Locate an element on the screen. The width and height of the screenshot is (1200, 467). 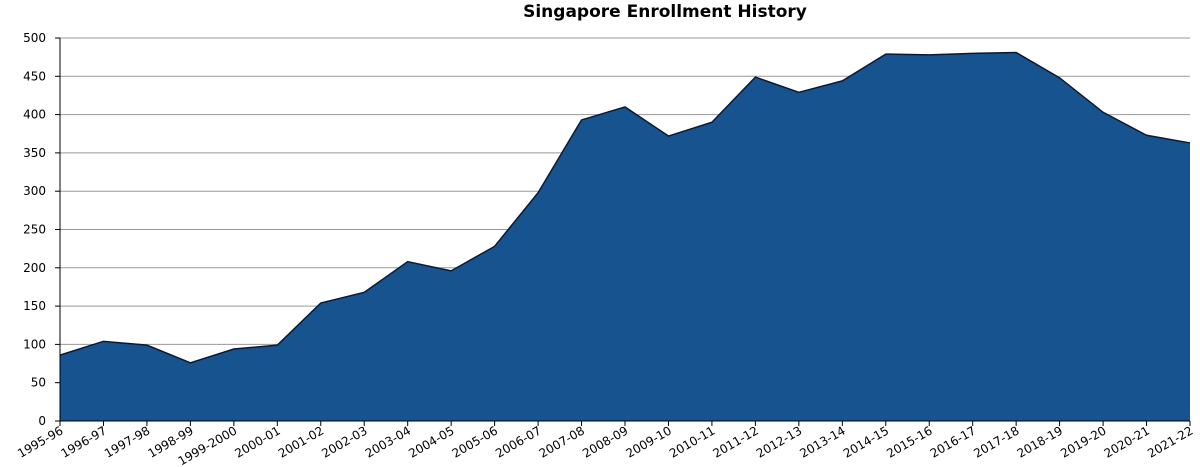
x-tick-label: 2013-14 is located at coordinates (822, 441).